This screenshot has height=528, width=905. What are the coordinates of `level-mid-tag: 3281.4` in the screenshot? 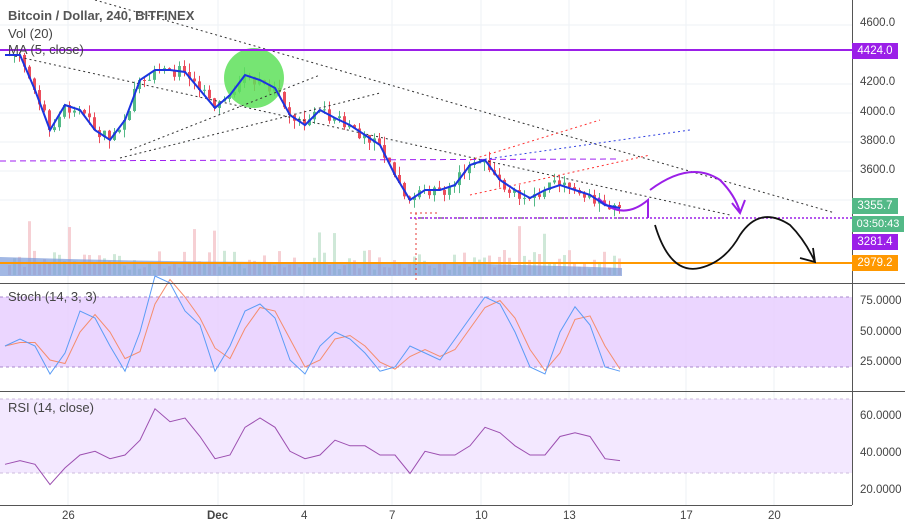 It's located at (875, 242).